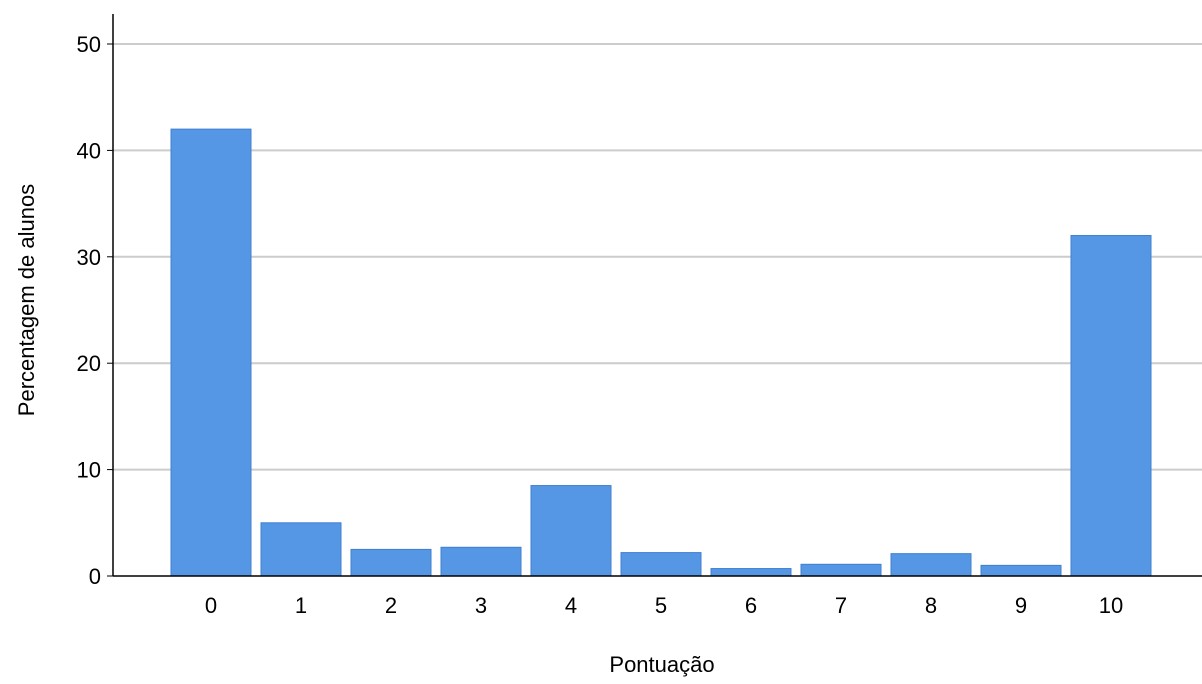  What do you see at coordinates (89, 257) in the screenshot?
I see `y-tick-label: 30` at bounding box center [89, 257].